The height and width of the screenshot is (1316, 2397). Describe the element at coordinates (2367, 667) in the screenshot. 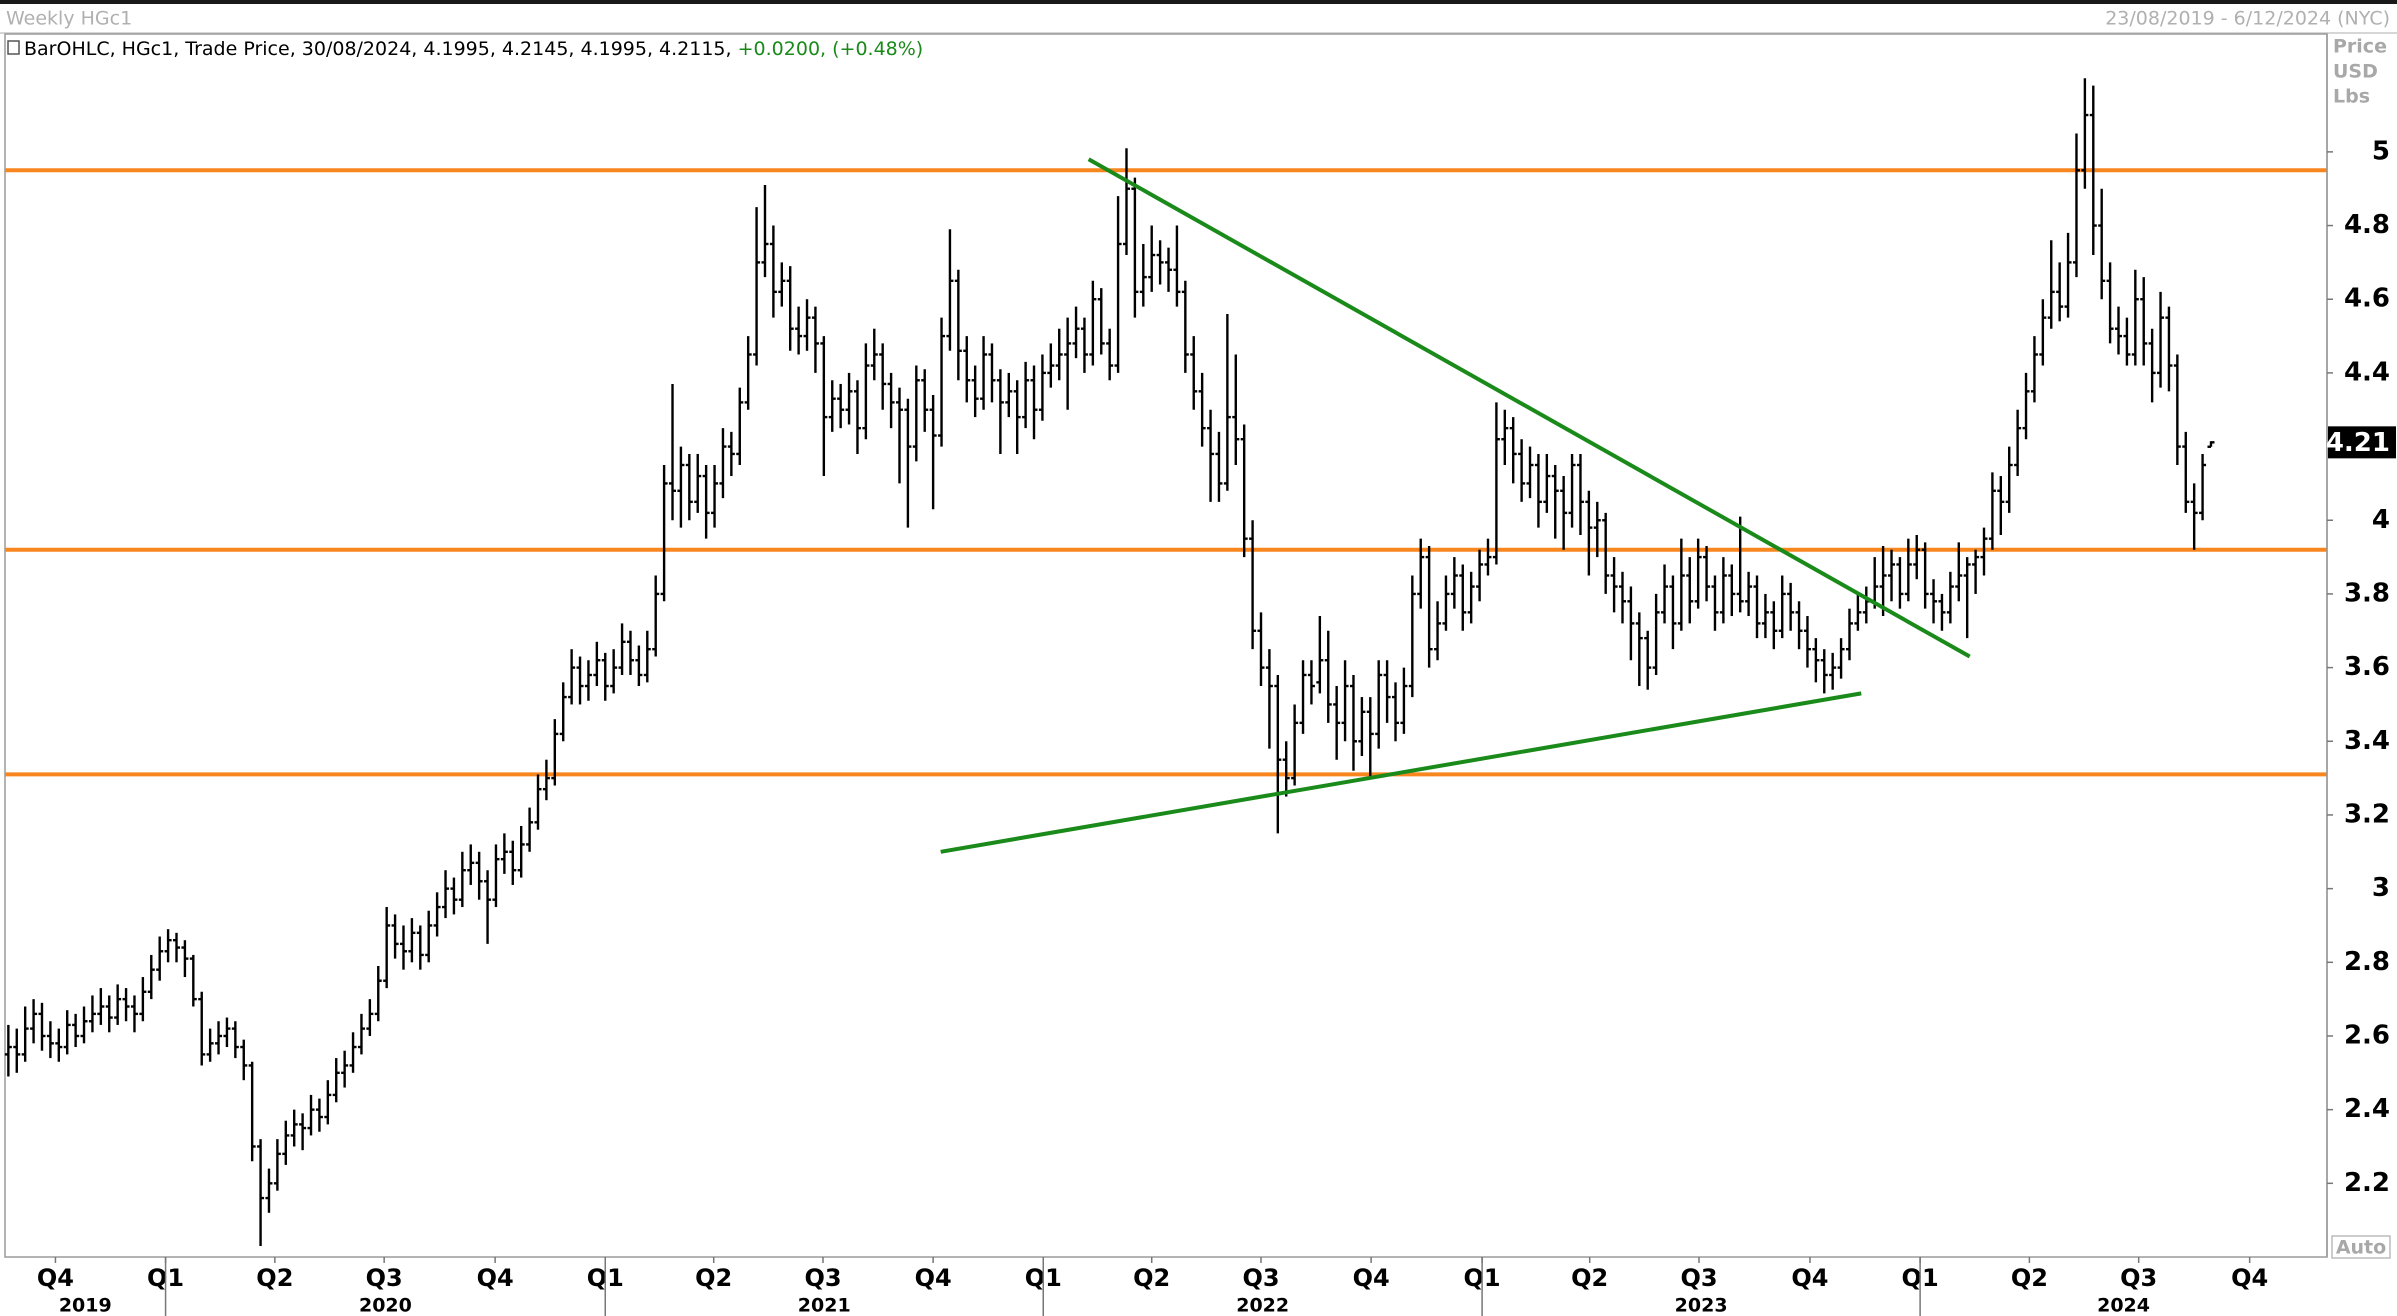

I see `y-tick-label: 3.6` at that location.